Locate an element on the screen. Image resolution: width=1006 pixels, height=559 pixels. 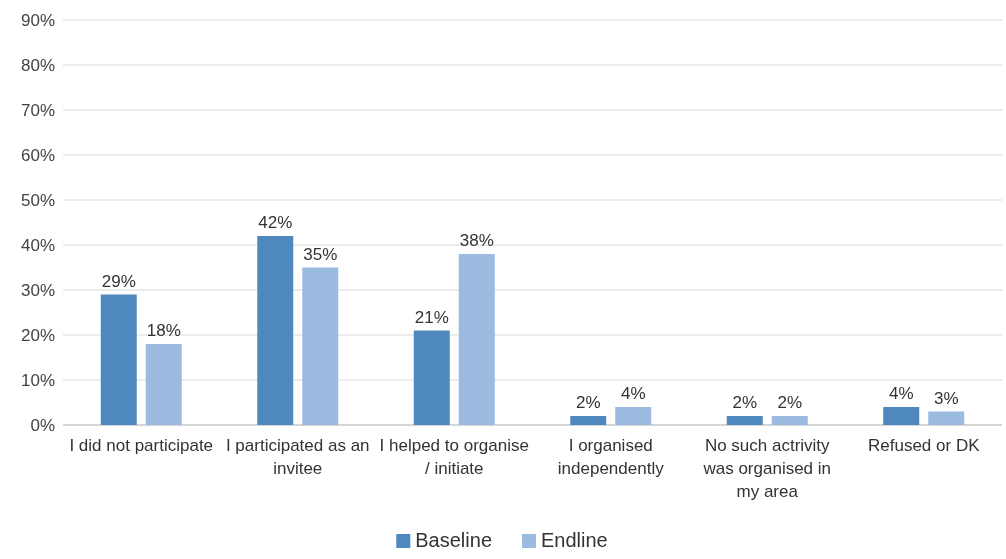
legend-label: Baseline is located at coordinates (453, 540).